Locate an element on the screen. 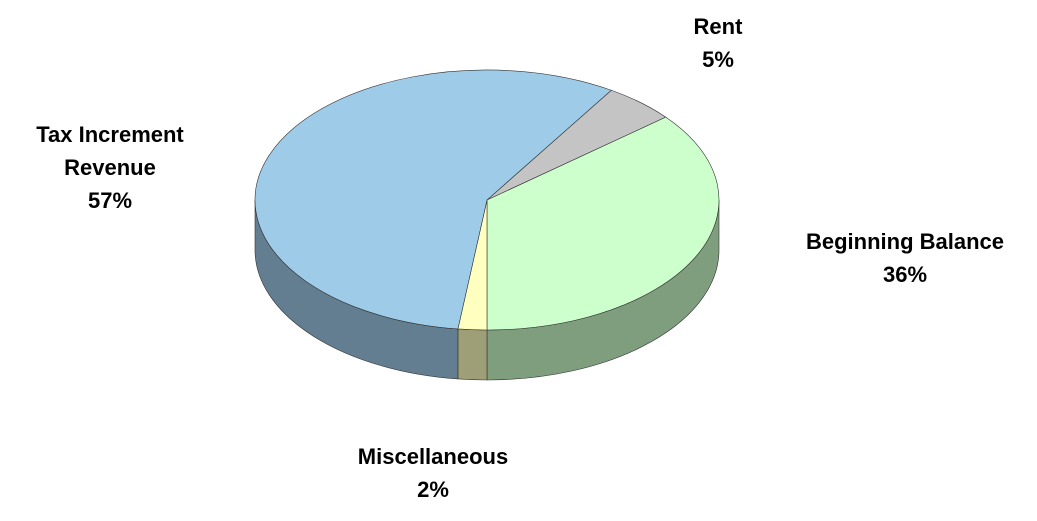 This screenshot has width=1037, height=521. slice-side is located at coordinates (472, 354).